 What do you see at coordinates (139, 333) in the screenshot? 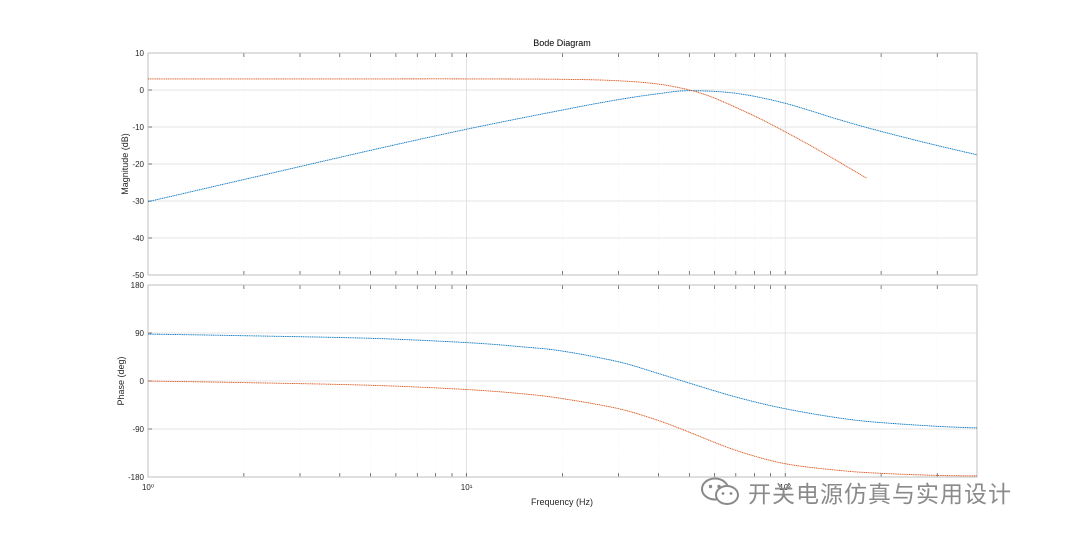
I see `y-tick-label: 90` at bounding box center [139, 333].